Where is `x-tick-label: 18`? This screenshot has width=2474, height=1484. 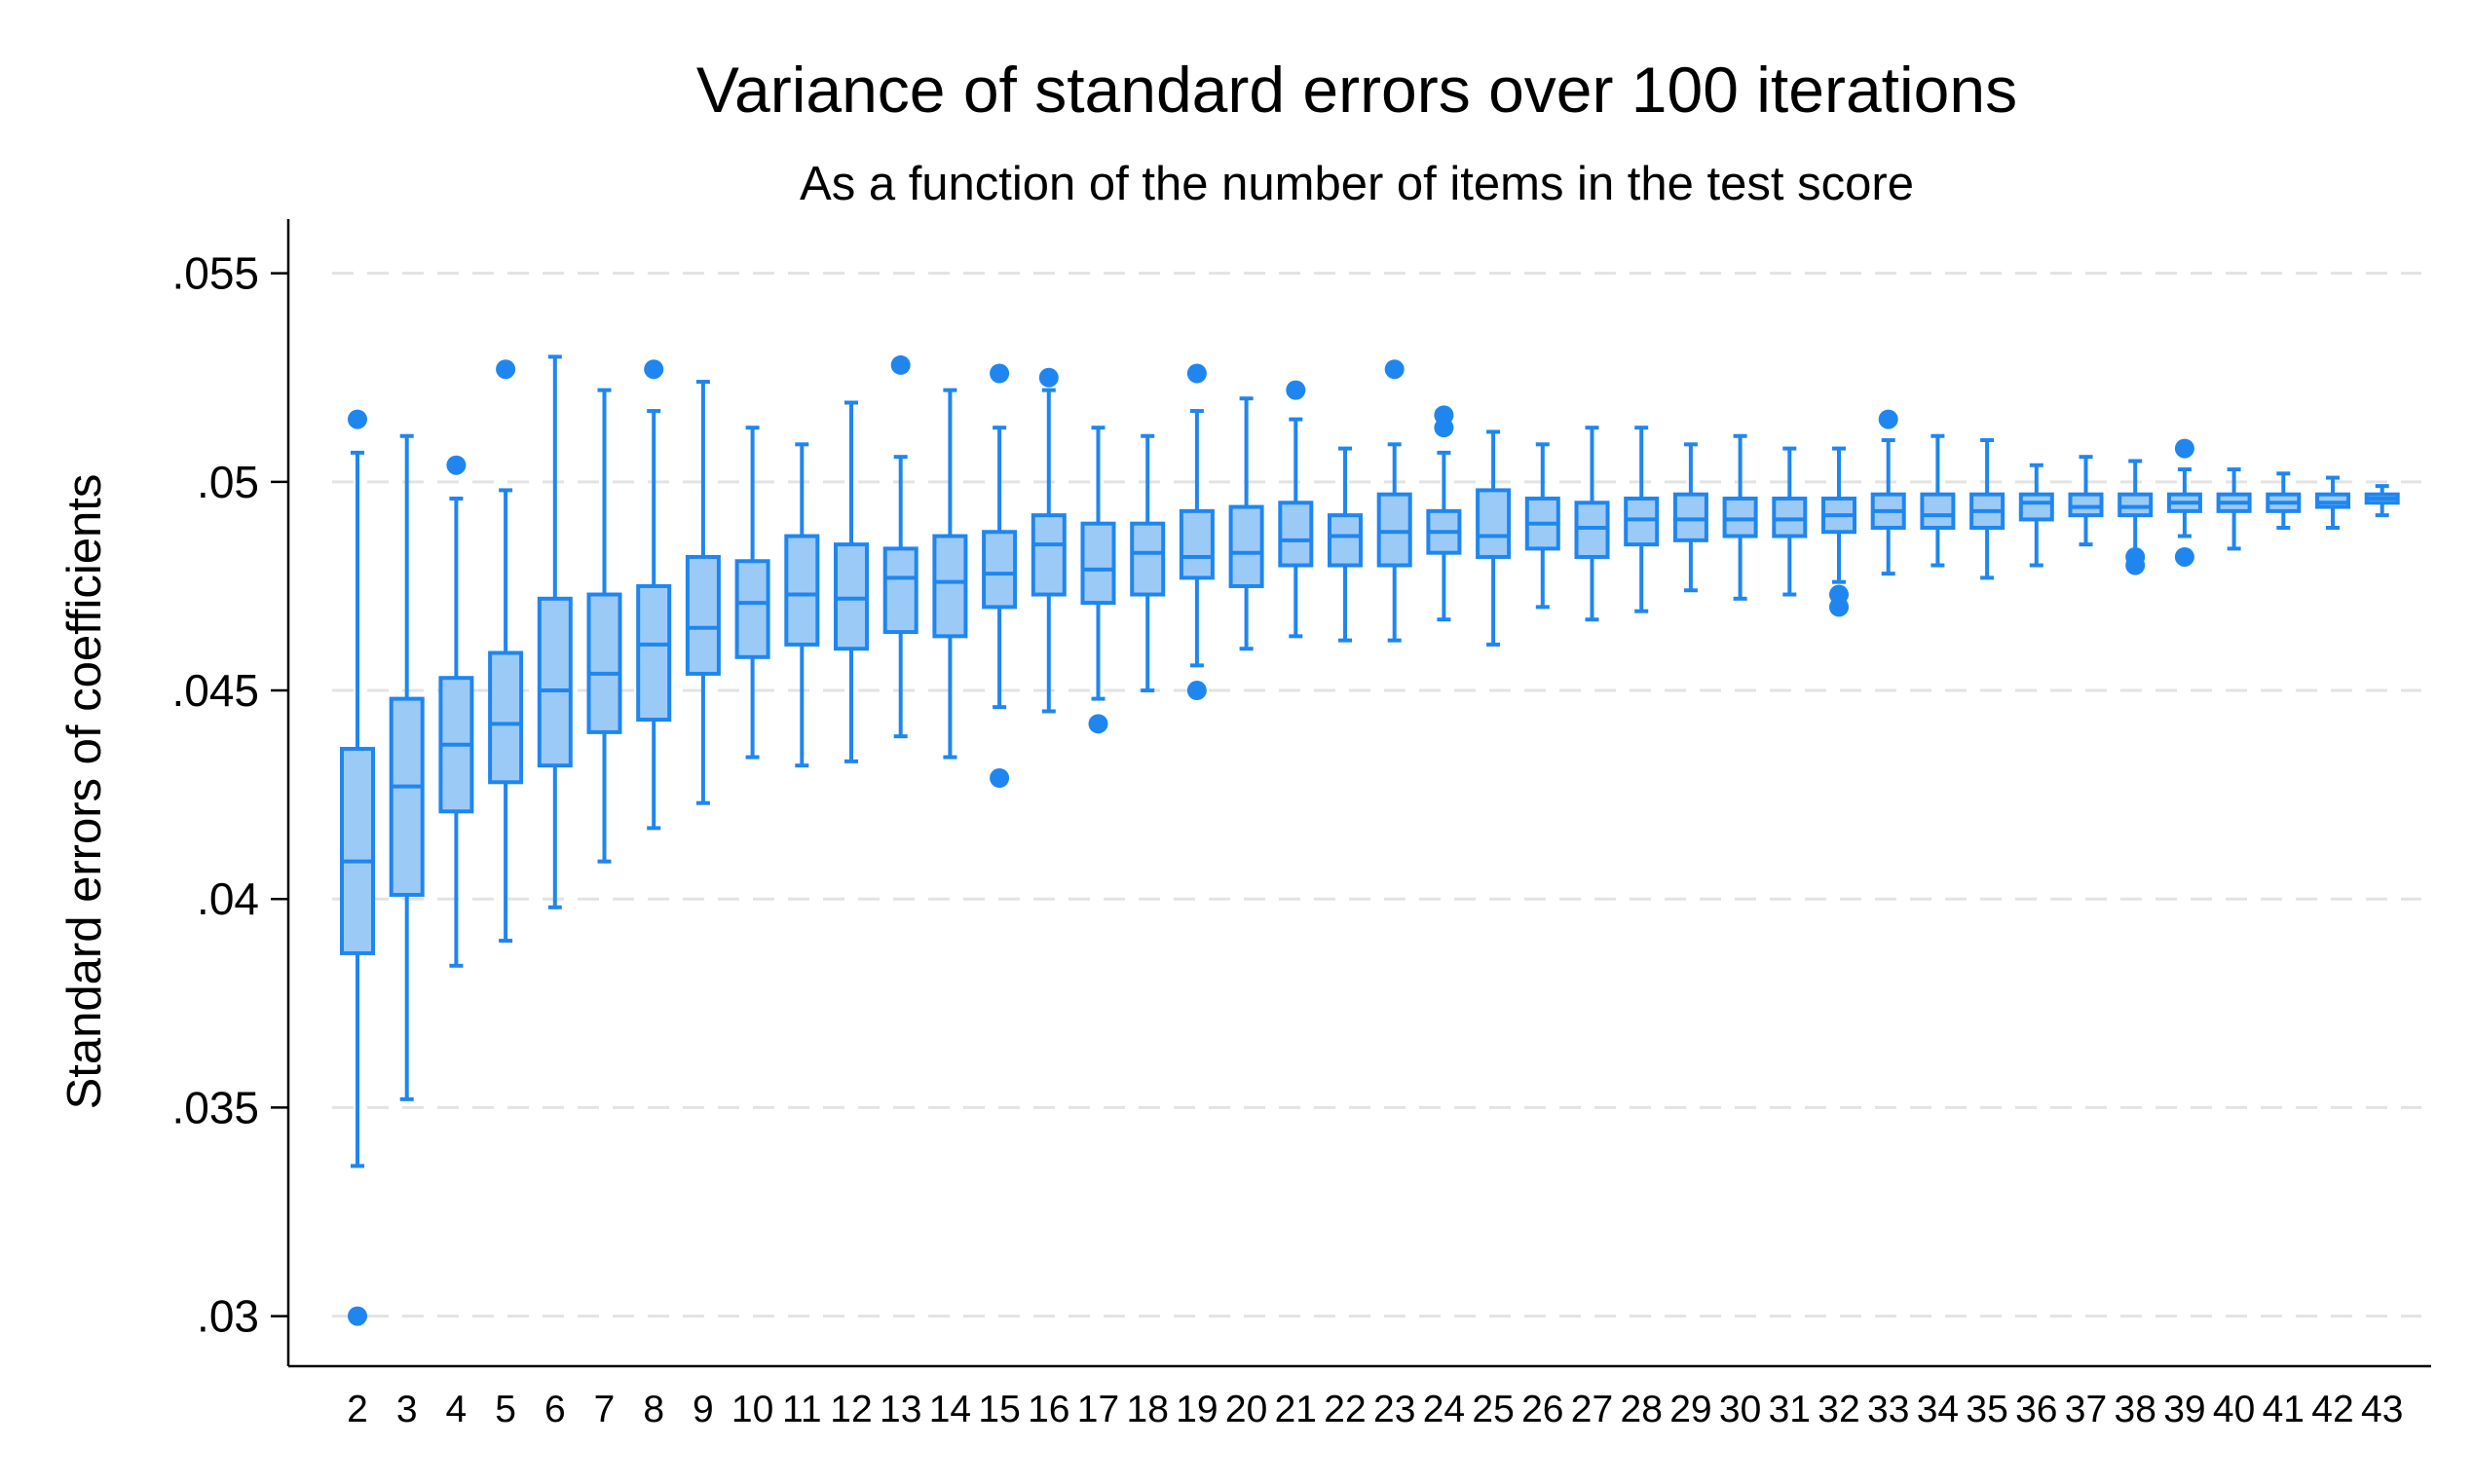
x-tick-label: 18 is located at coordinates (1148, 1409).